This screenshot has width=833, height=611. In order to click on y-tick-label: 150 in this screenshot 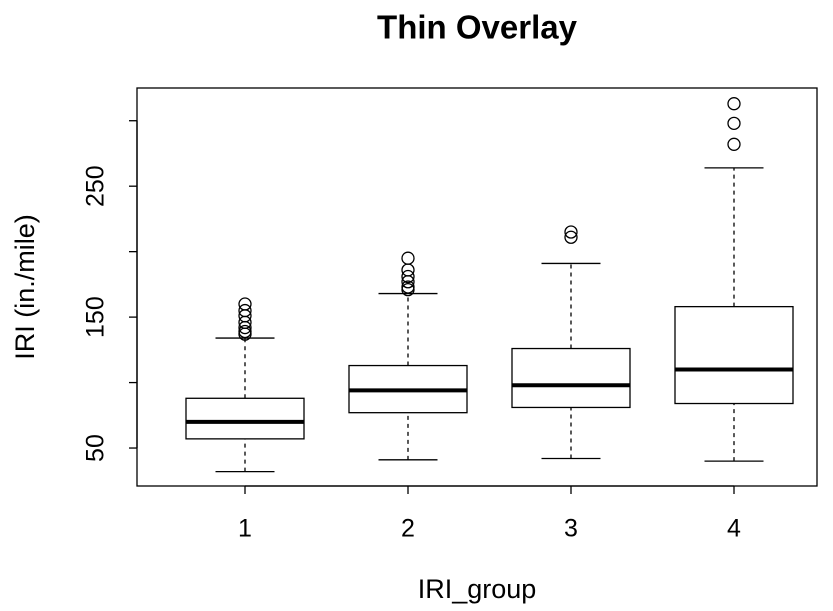, I will do `click(96, 317)`.